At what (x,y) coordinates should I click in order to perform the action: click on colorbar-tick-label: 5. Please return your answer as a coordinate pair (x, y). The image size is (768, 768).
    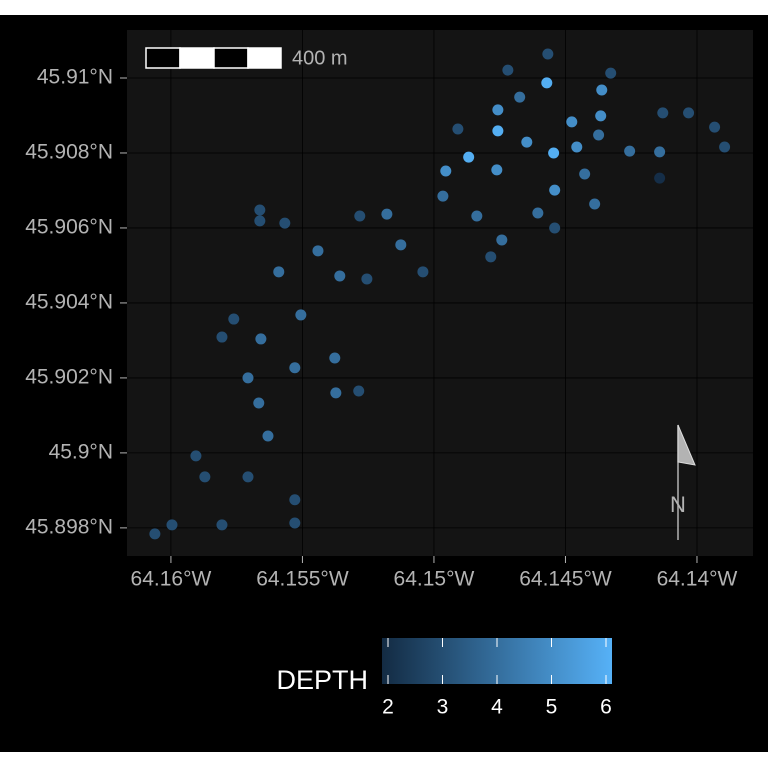
    Looking at the image, I should click on (552, 707).